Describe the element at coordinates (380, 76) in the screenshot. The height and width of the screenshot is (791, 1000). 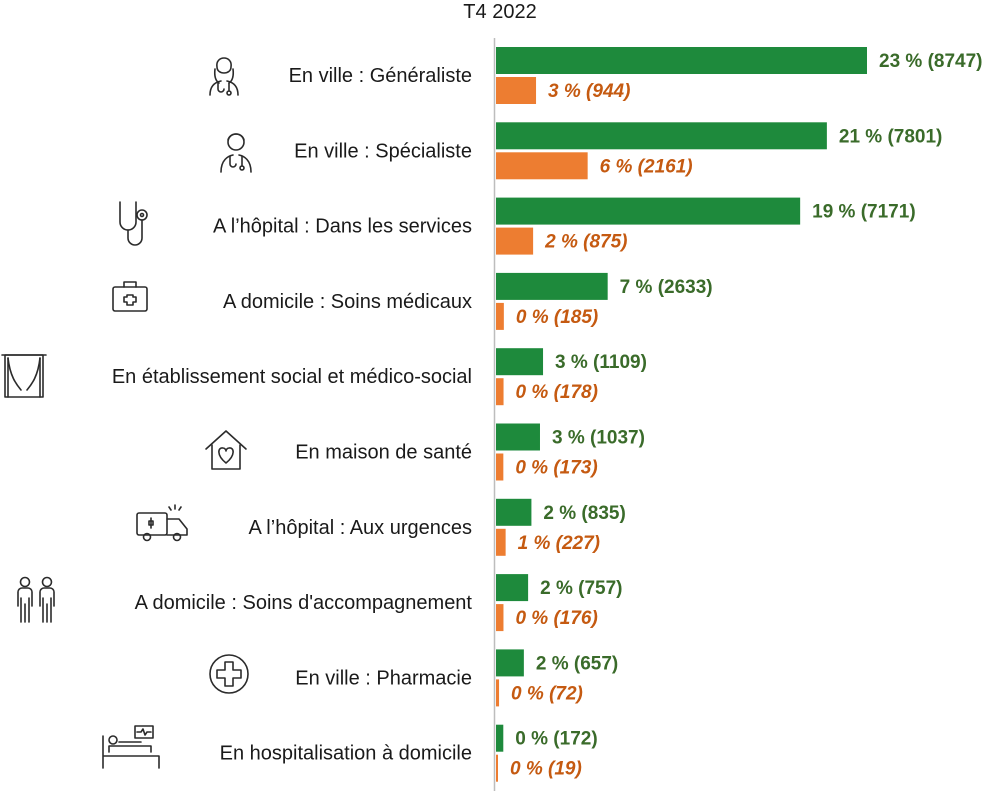
I see `category-label: En ville : Généraliste` at that location.